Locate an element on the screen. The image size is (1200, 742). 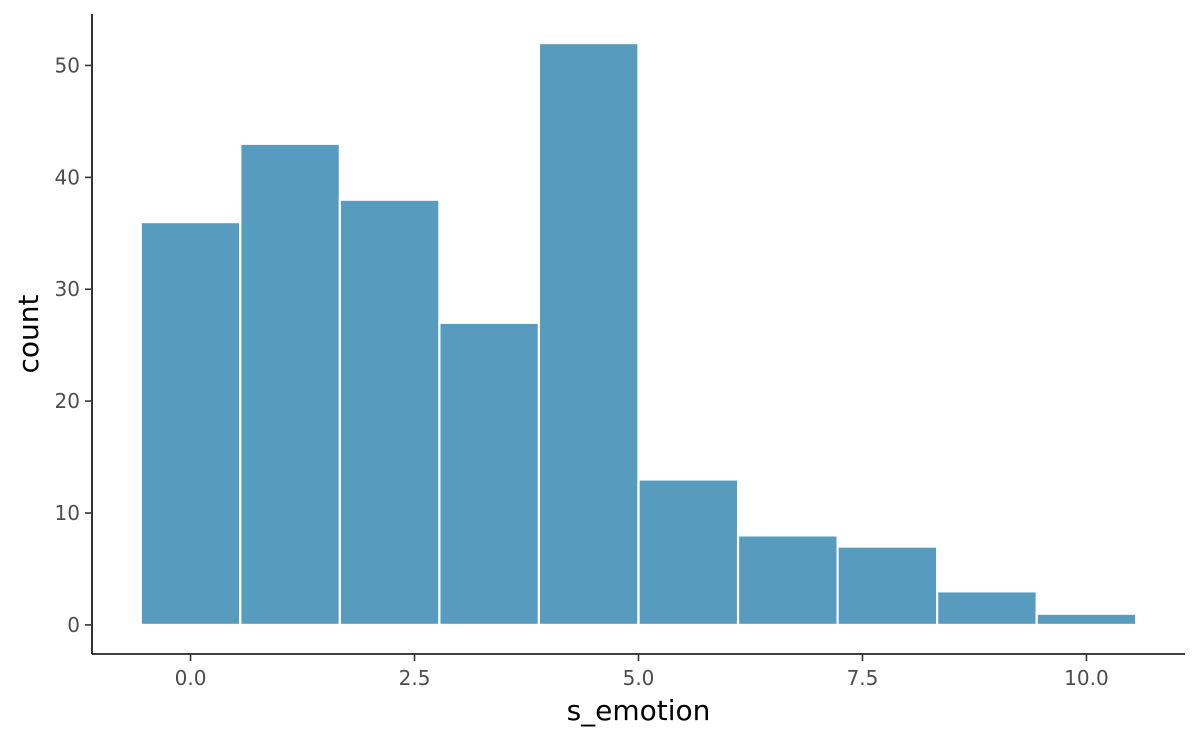
x-tick-label-0: 0.0 is located at coordinates (191, 678).